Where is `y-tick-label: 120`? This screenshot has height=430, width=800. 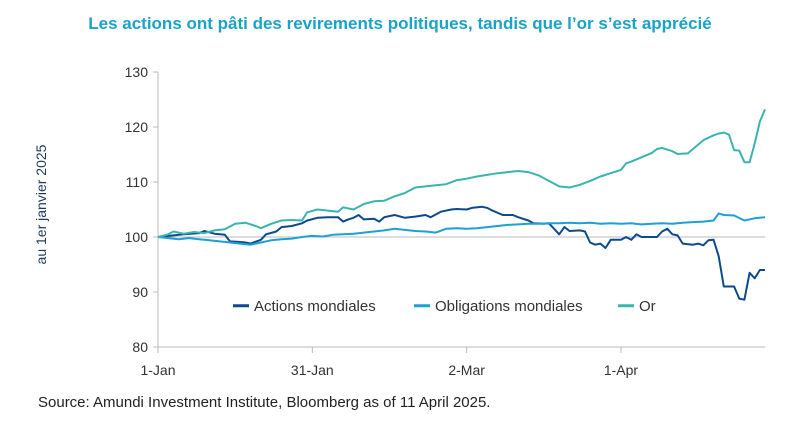 y-tick-label: 120 is located at coordinates (137, 127).